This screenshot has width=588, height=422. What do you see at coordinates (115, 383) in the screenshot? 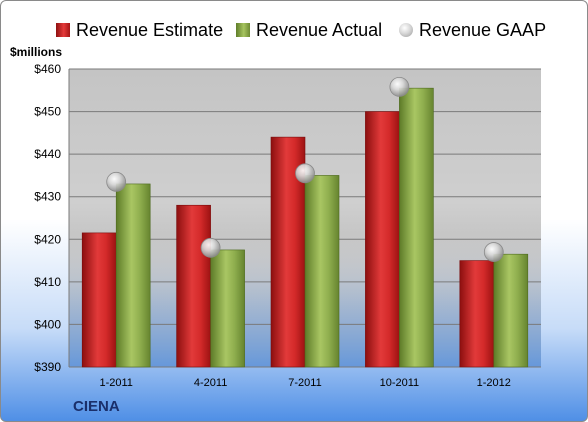
I see `x-tick-label-1-2011: 1-2011` at bounding box center [115, 383].